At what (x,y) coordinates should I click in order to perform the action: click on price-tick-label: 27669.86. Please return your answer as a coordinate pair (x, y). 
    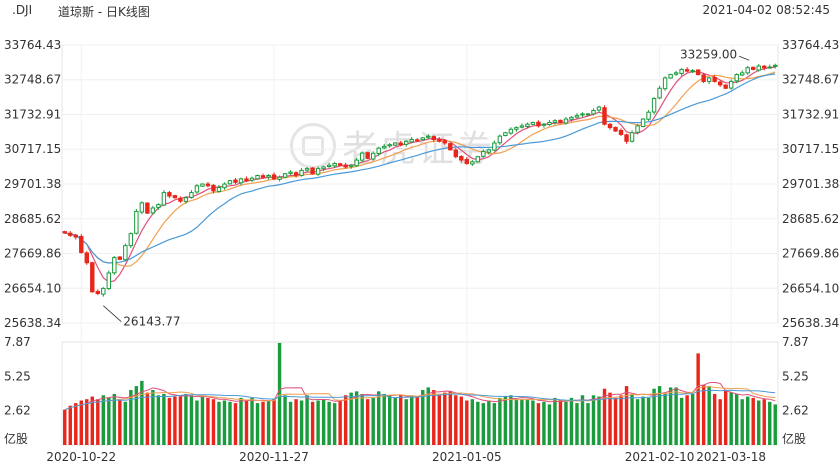
    Looking at the image, I should click on (32, 254).